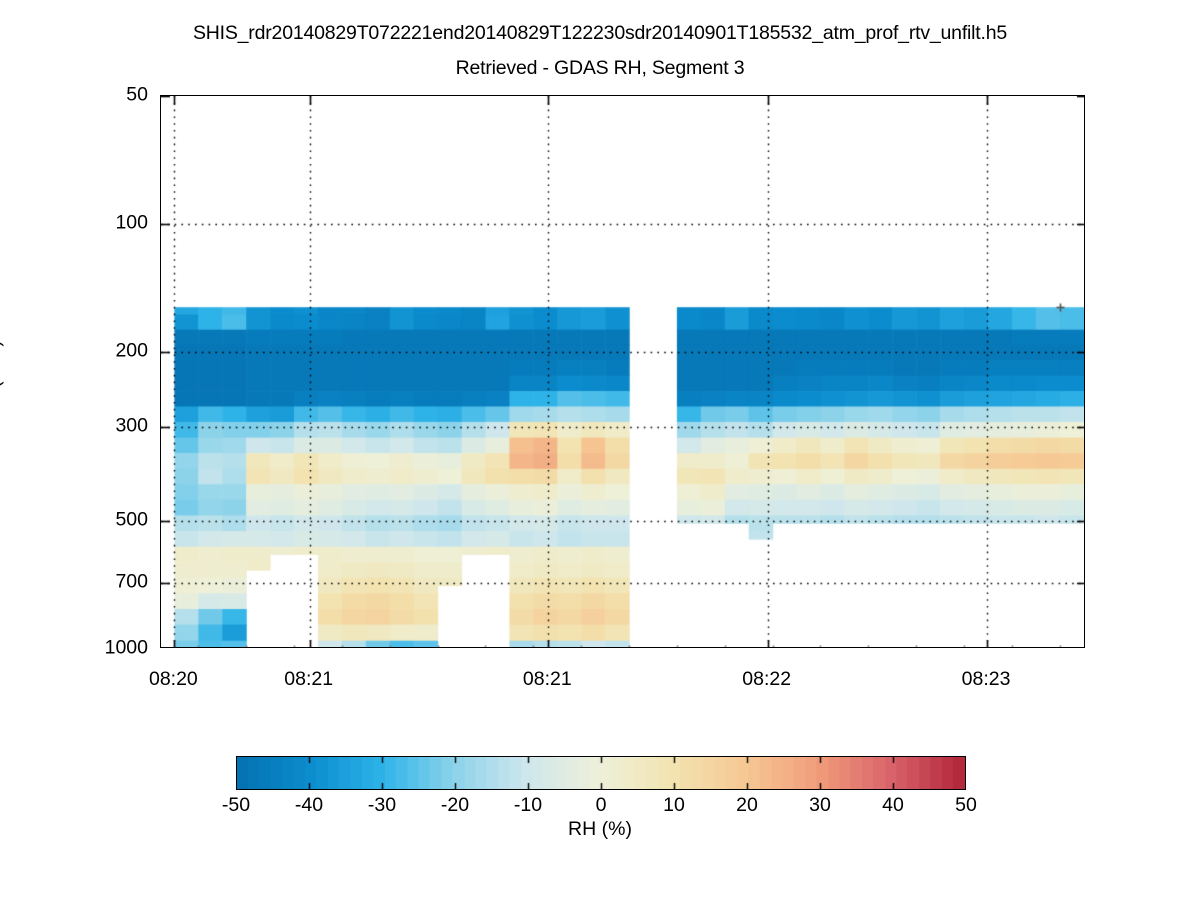  What do you see at coordinates (309, 805) in the screenshot?
I see `colorbar-tick--40: -40` at bounding box center [309, 805].